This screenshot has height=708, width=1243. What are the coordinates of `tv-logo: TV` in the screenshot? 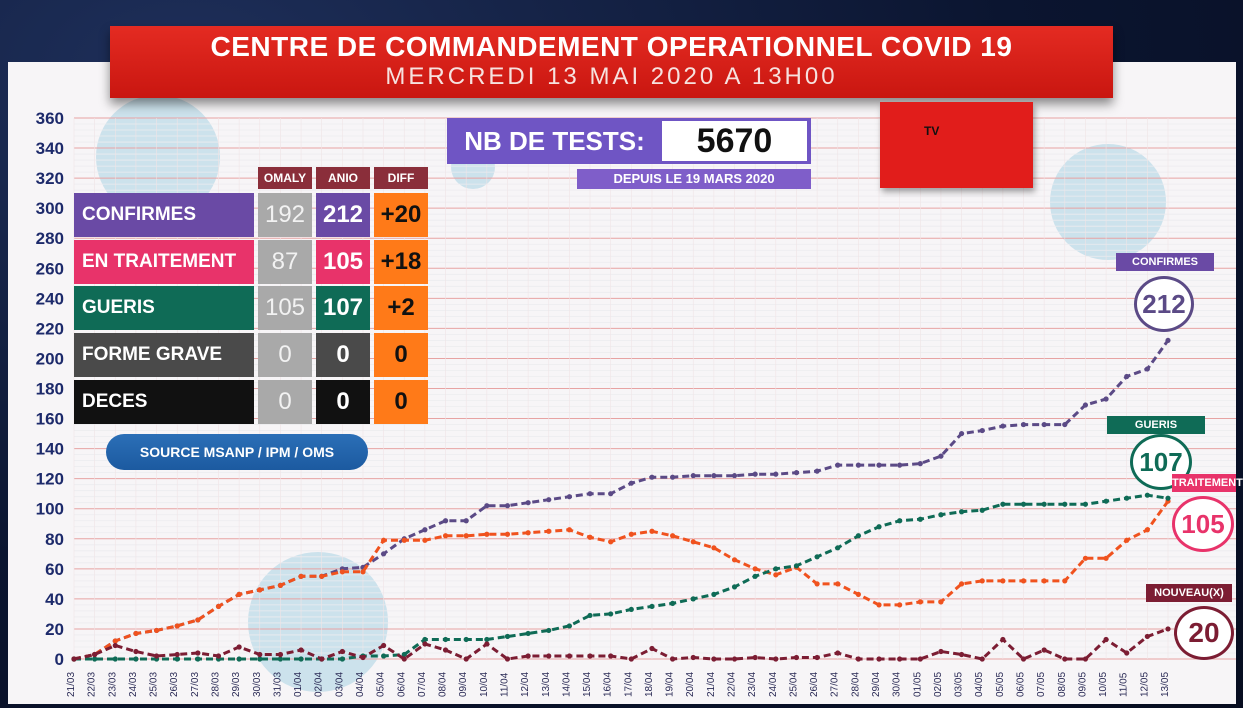 It's located at (956, 145).